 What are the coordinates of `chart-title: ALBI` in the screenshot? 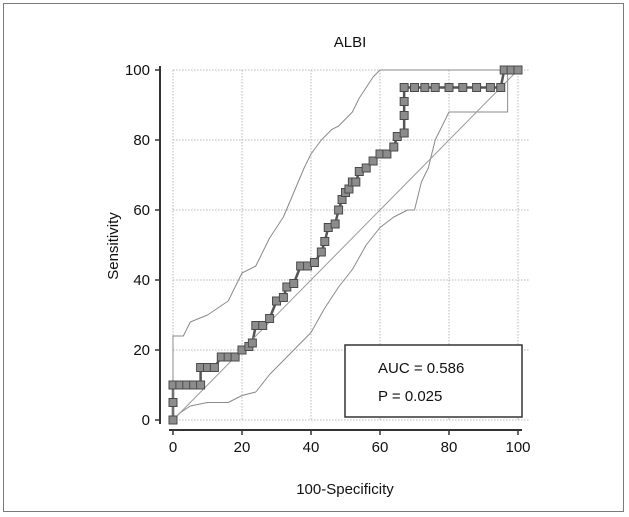 It's located at (350, 42).